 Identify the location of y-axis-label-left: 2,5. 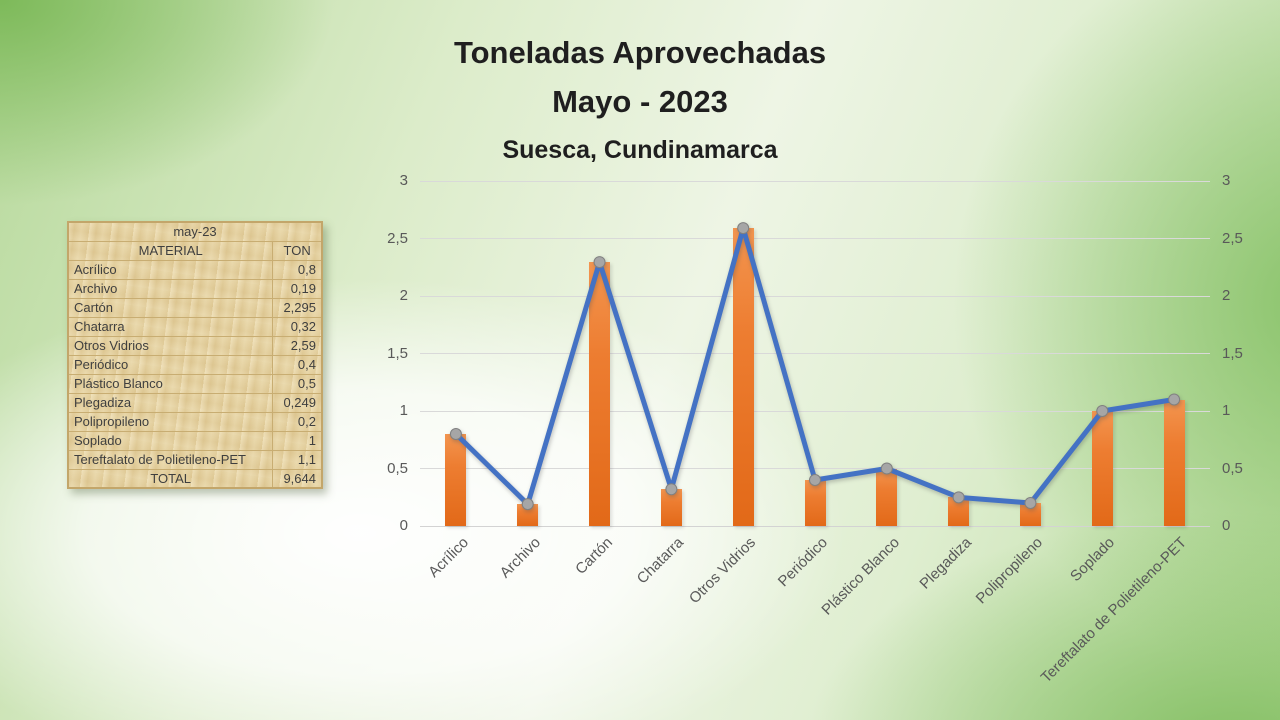
(397, 238).